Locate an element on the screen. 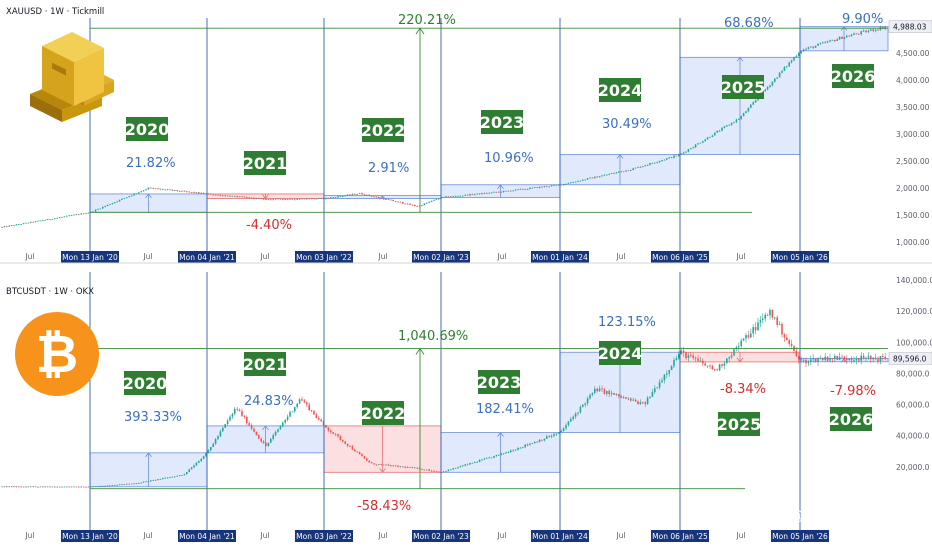 The width and height of the screenshot is (932, 550). btc-date-label: Mon 02 Jan '23 is located at coordinates (441, 536).